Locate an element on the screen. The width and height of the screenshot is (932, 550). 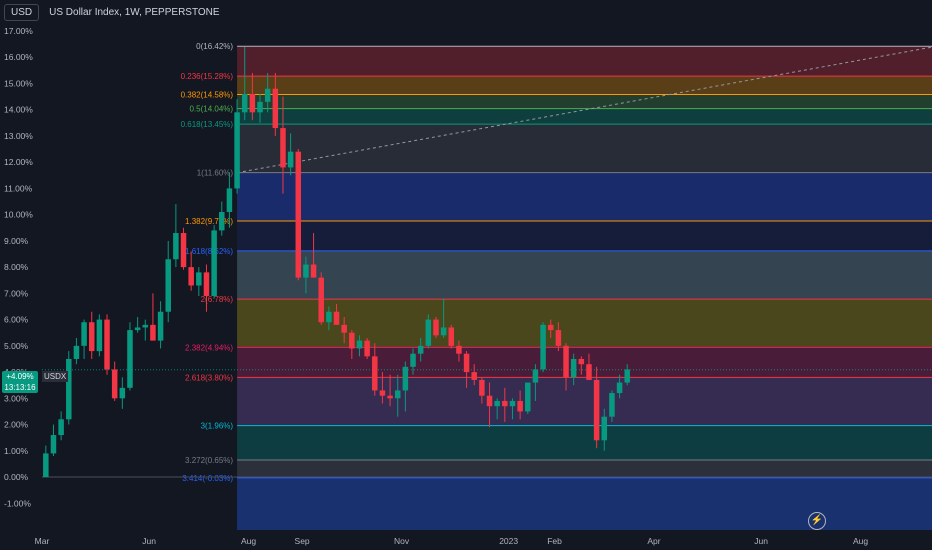
y-tick-label: 13.00% is located at coordinates (18, 136).